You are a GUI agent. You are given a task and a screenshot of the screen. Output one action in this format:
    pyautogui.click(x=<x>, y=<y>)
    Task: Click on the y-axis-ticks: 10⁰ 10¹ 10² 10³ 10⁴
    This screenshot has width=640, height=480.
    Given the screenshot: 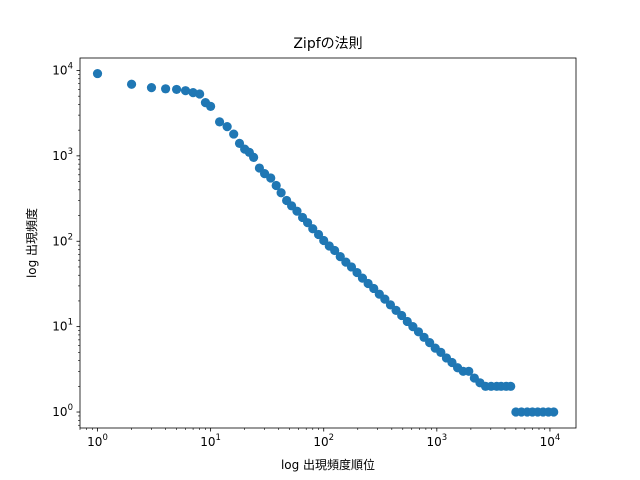 What is the action you would take?
    pyautogui.click(x=66, y=243)
    